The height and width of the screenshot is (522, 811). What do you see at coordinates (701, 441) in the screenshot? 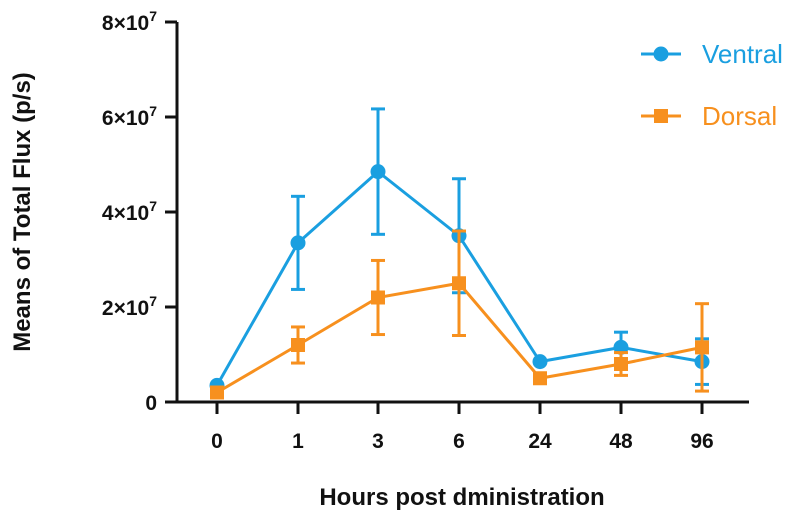
I see `x-tick-label: 96` at bounding box center [701, 441].